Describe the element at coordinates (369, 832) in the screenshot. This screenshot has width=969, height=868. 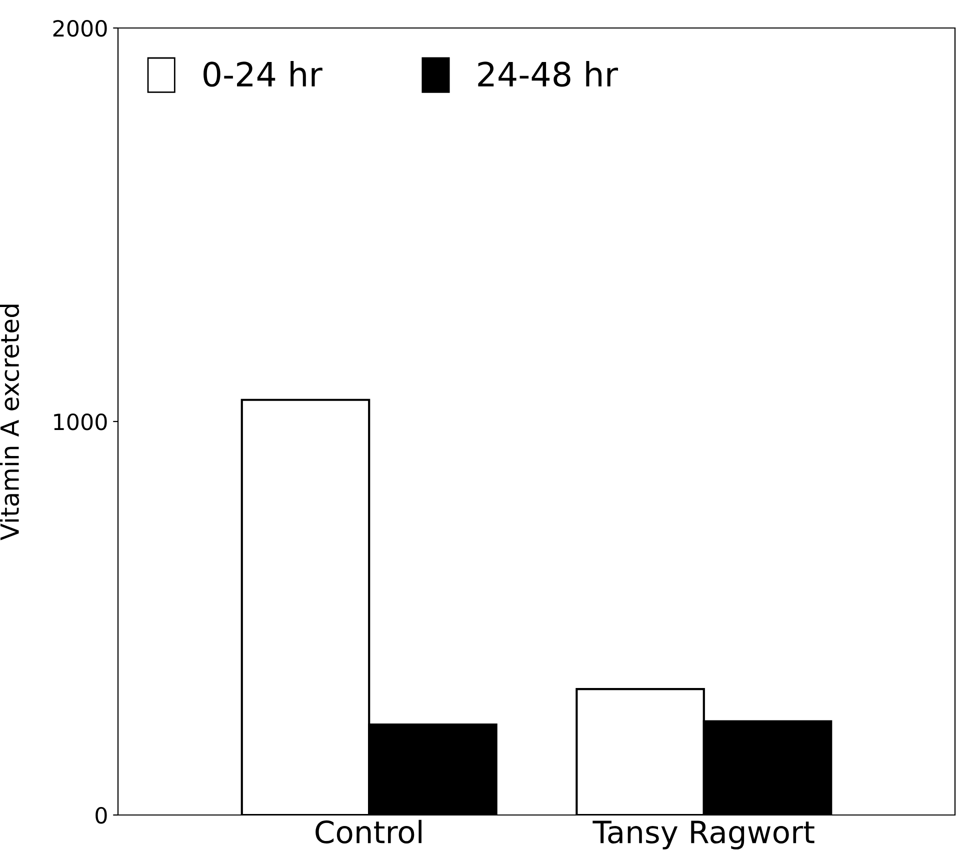
I see `x-tick-label: Control` at that location.